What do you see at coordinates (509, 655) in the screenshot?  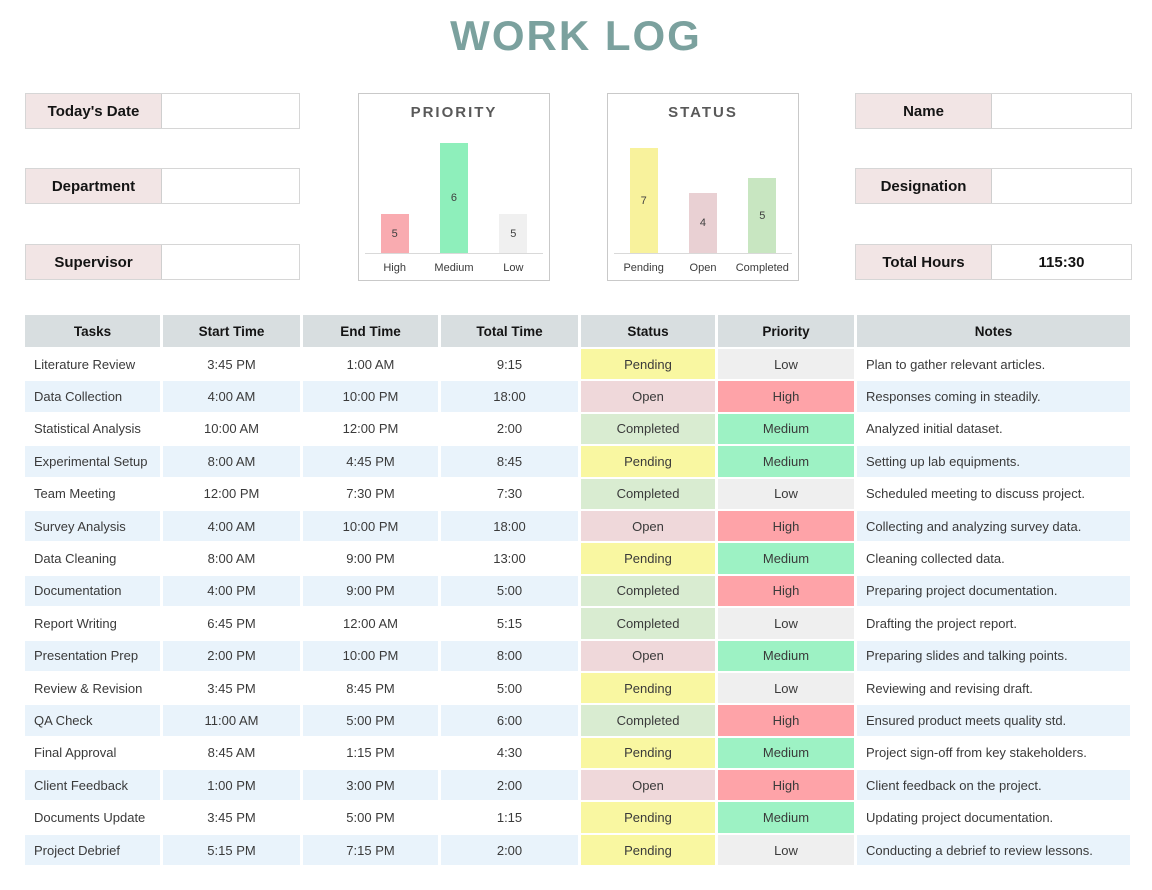 I see `cell-total-time: 8:00` at bounding box center [509, 655].